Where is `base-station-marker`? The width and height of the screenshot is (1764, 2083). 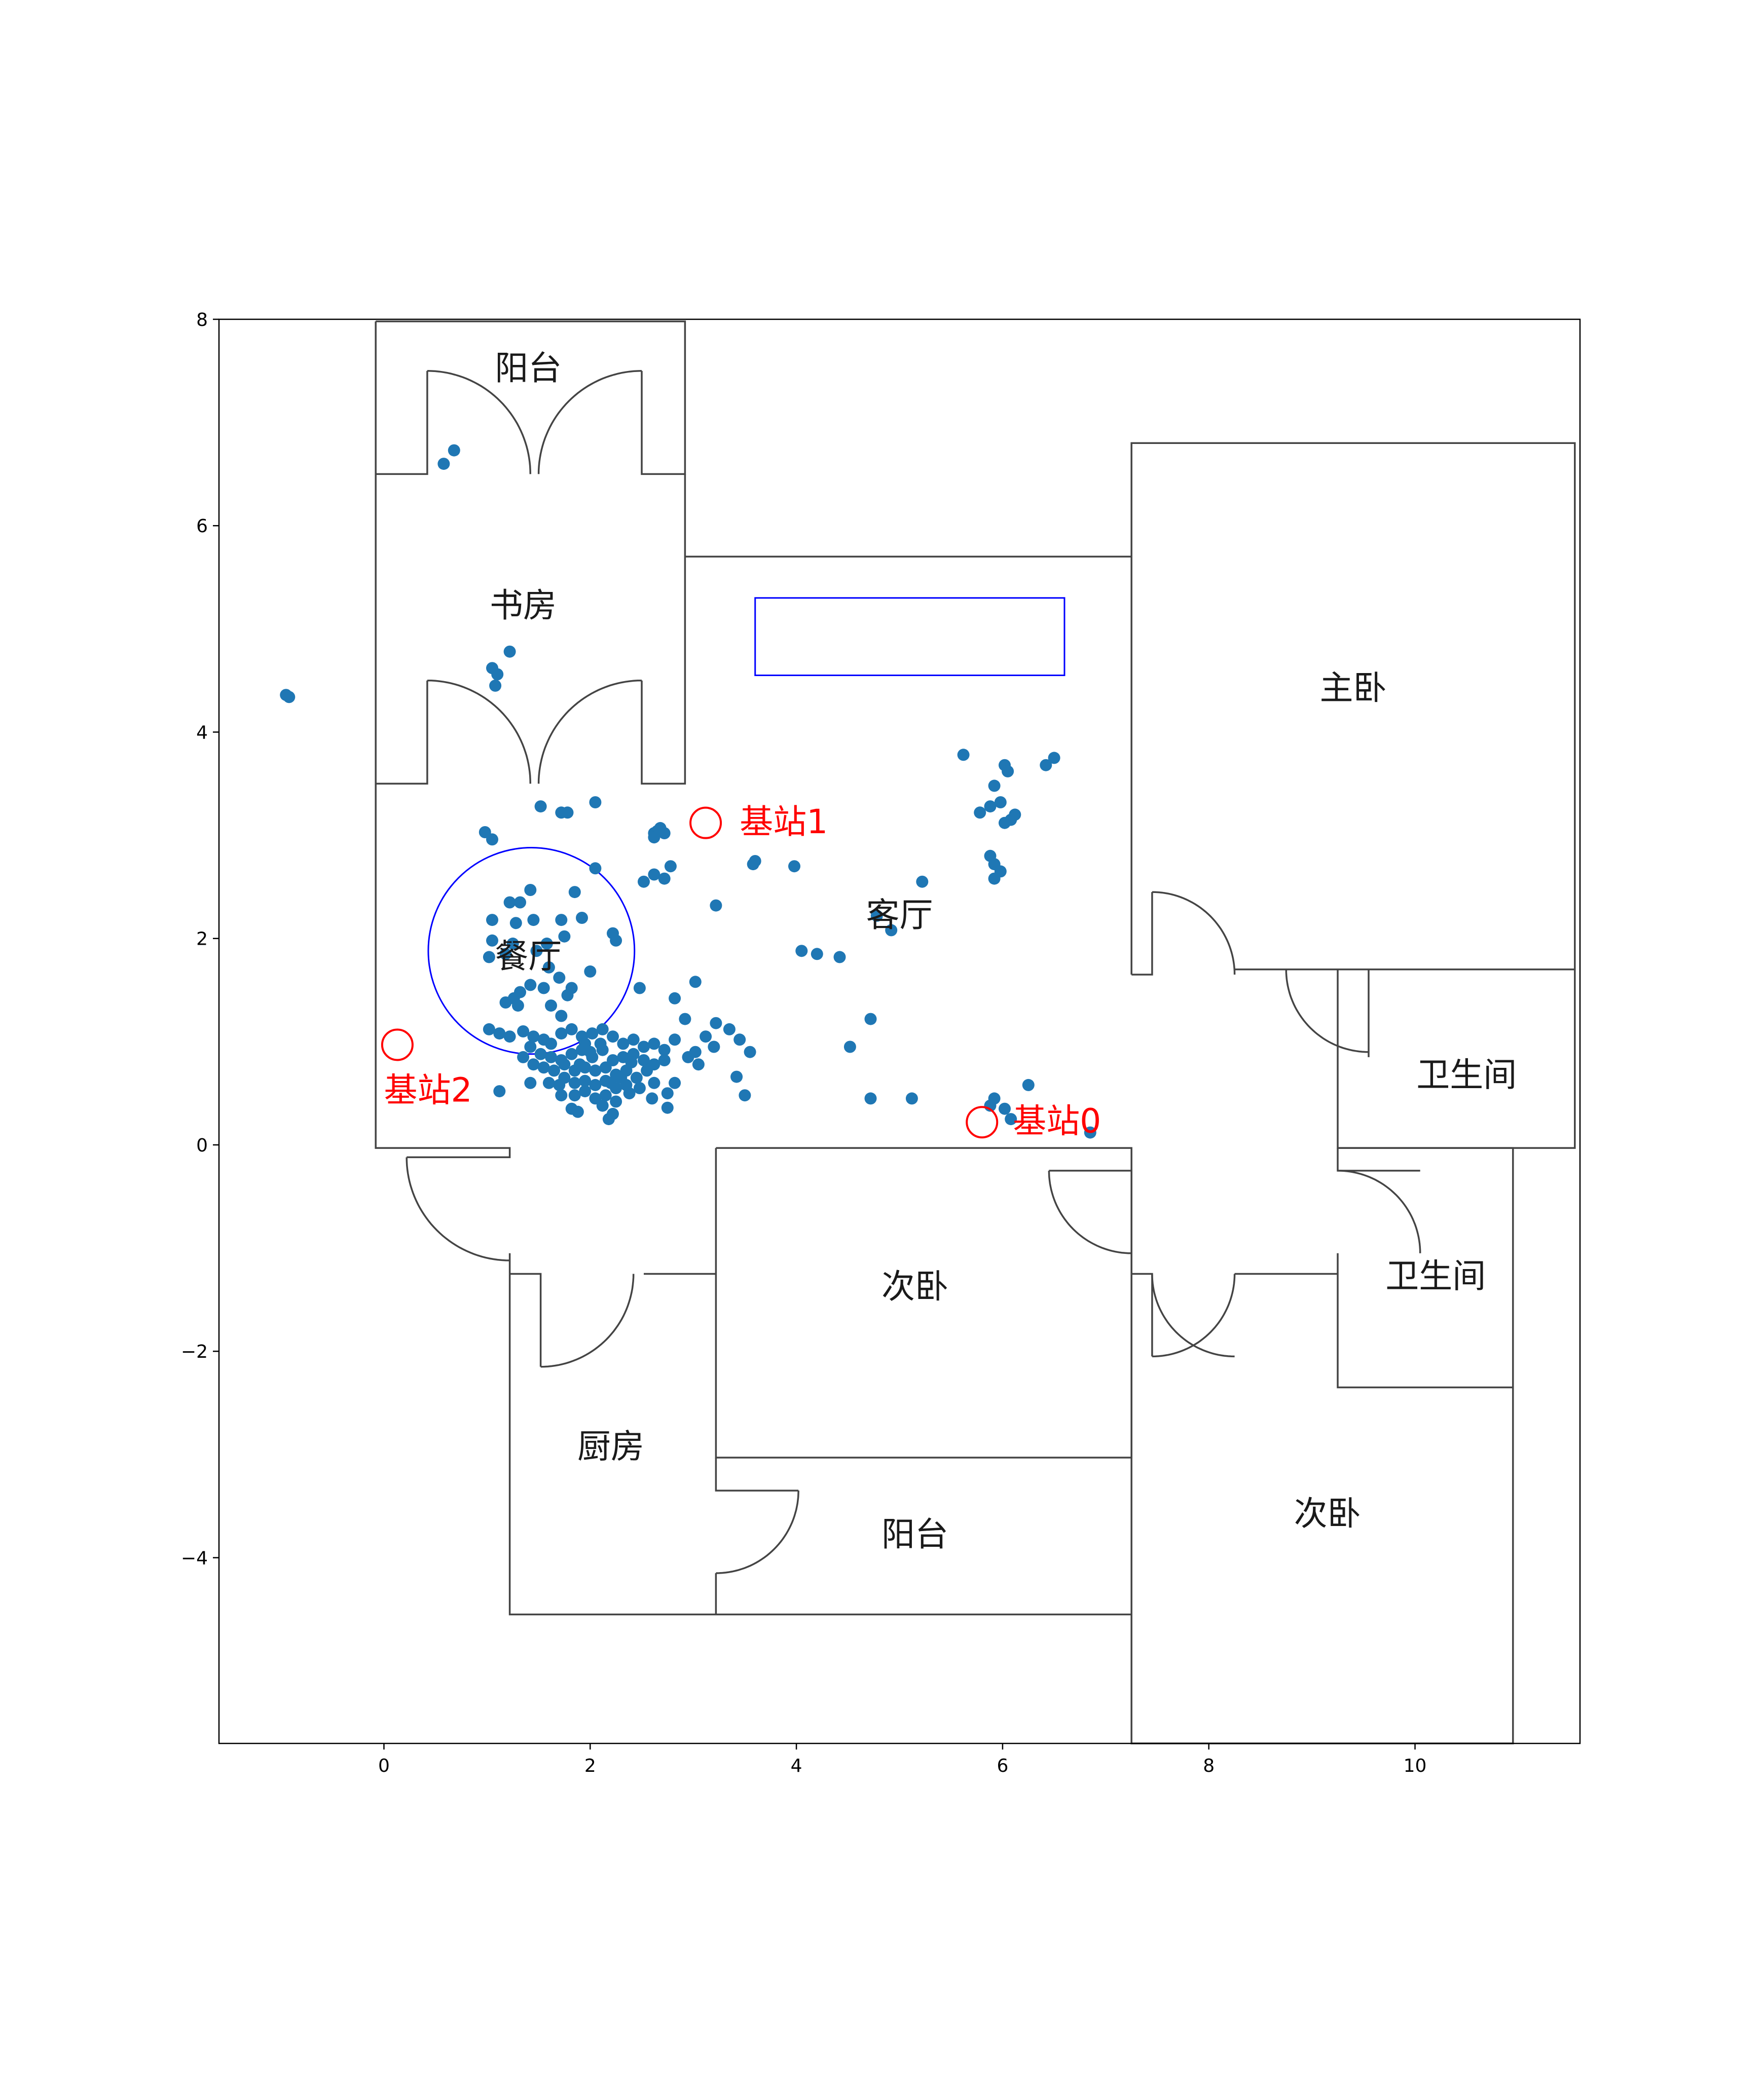 base-station-marker is located at coordinates (982, 1123).